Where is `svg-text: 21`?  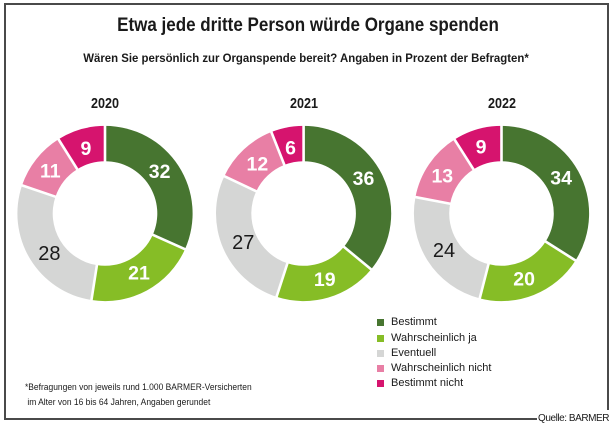 svg-text: 21 is located at coordinates (139, 274).